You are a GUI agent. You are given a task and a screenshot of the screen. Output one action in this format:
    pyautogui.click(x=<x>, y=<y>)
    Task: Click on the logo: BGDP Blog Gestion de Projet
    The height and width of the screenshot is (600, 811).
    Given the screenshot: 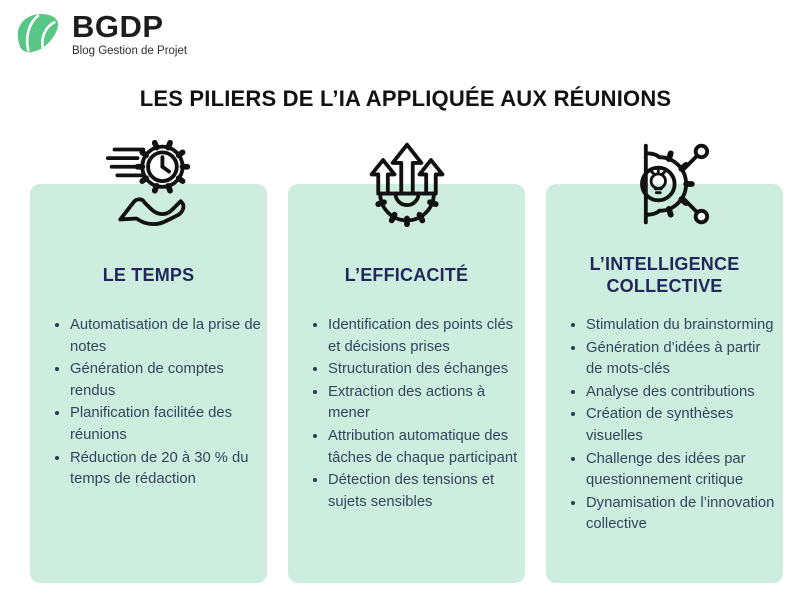 What is the action you would take?
    pyautogui.click(x=99, y=34)
    